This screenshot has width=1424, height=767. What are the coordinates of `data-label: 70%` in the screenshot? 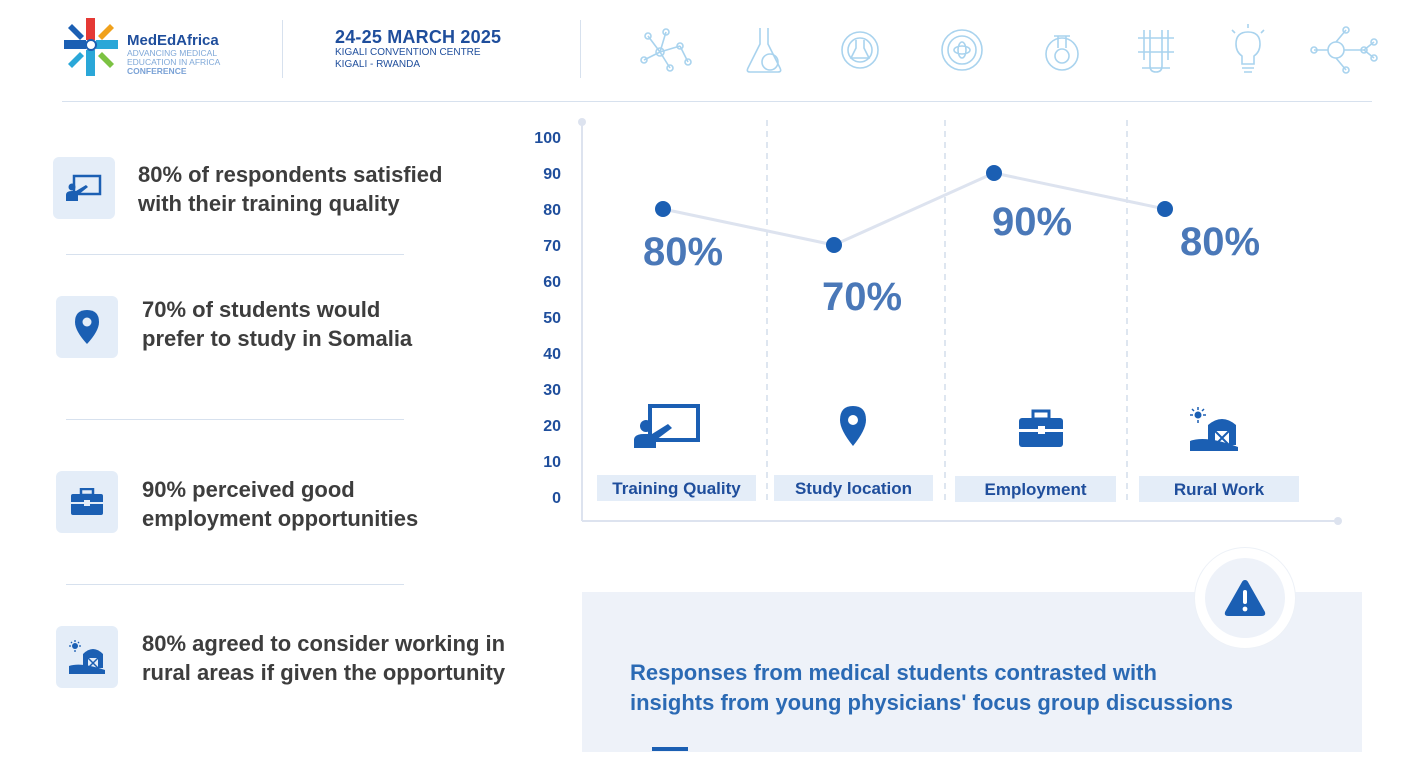 It's located at (862, 297).